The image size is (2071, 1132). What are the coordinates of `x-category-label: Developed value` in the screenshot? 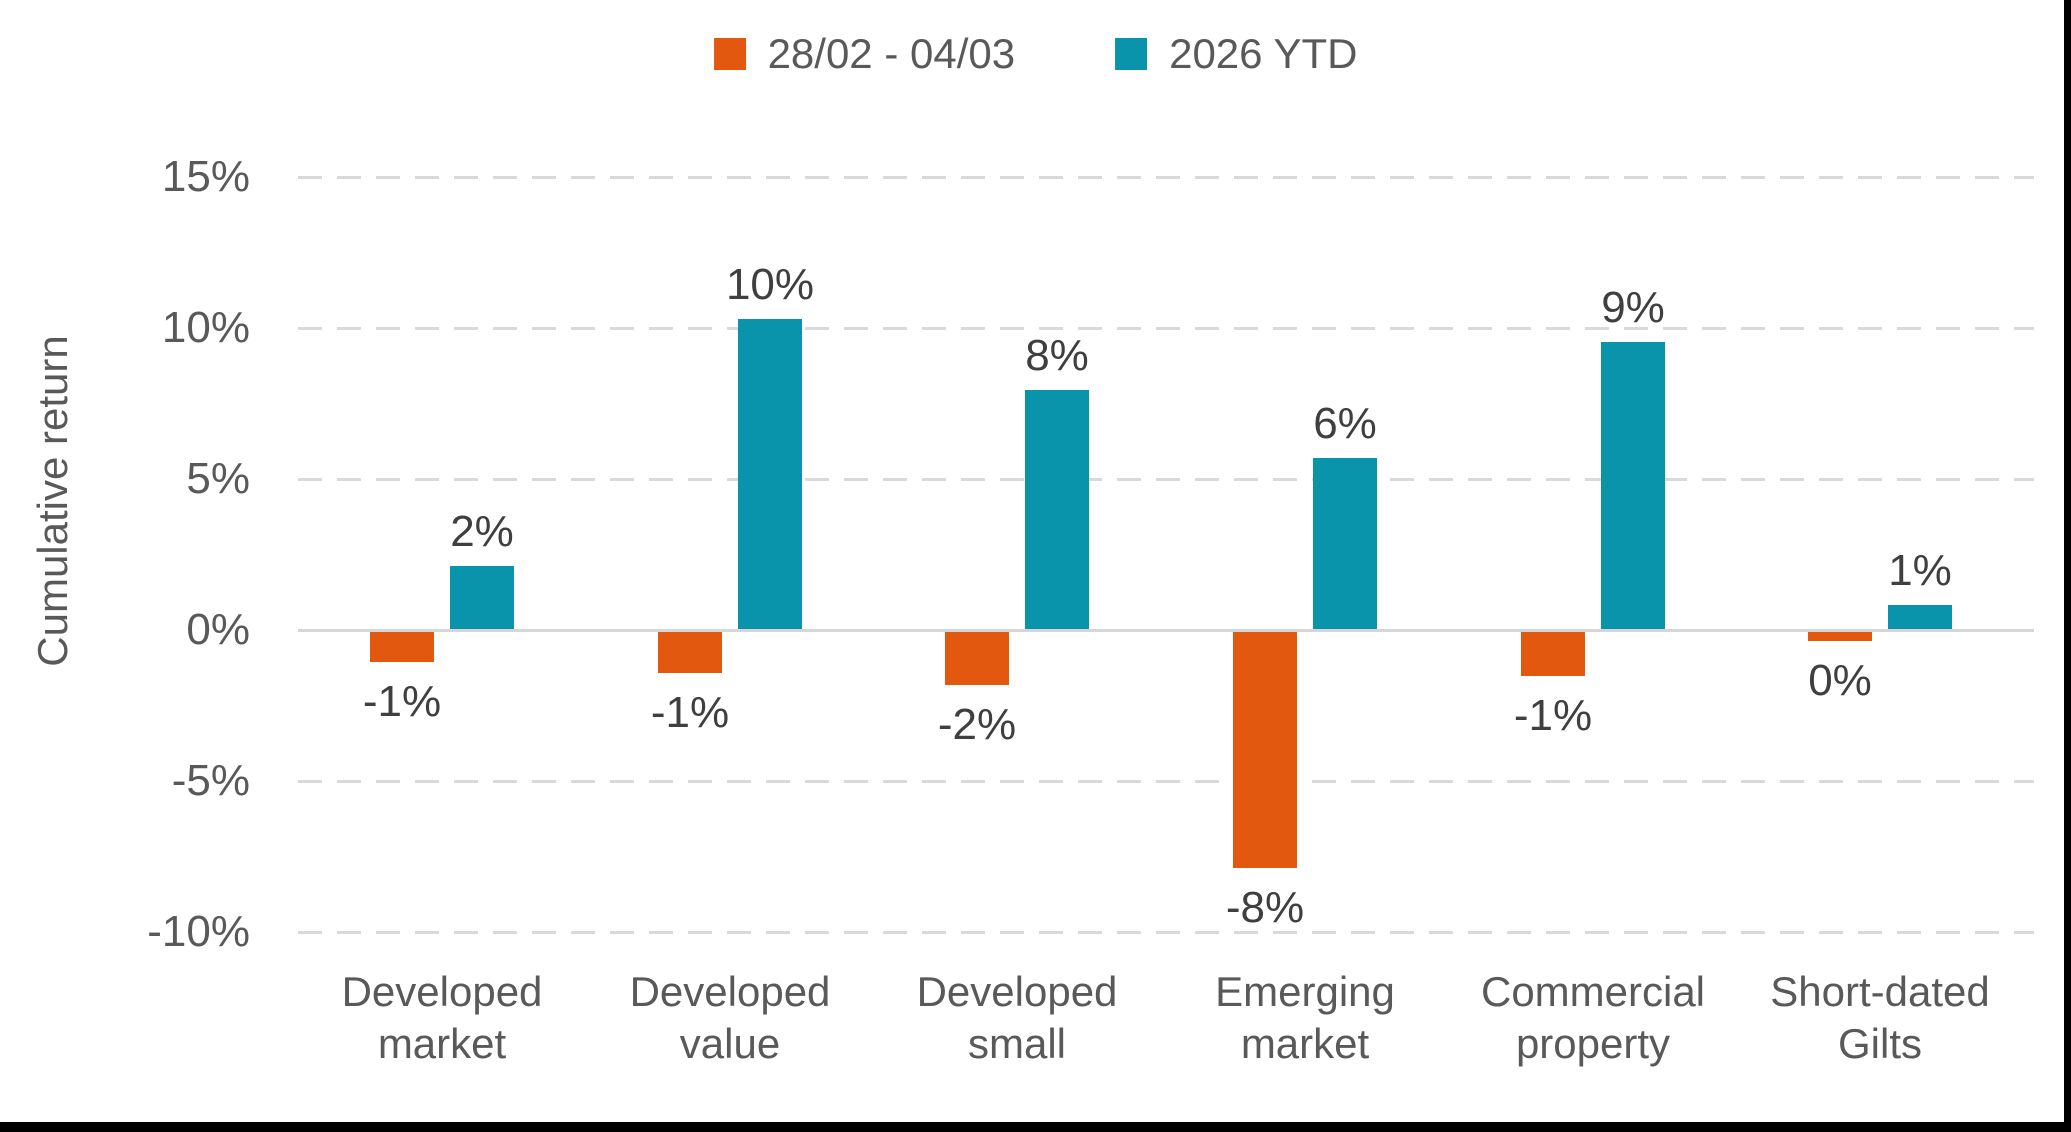 It's located at (730, 1017).